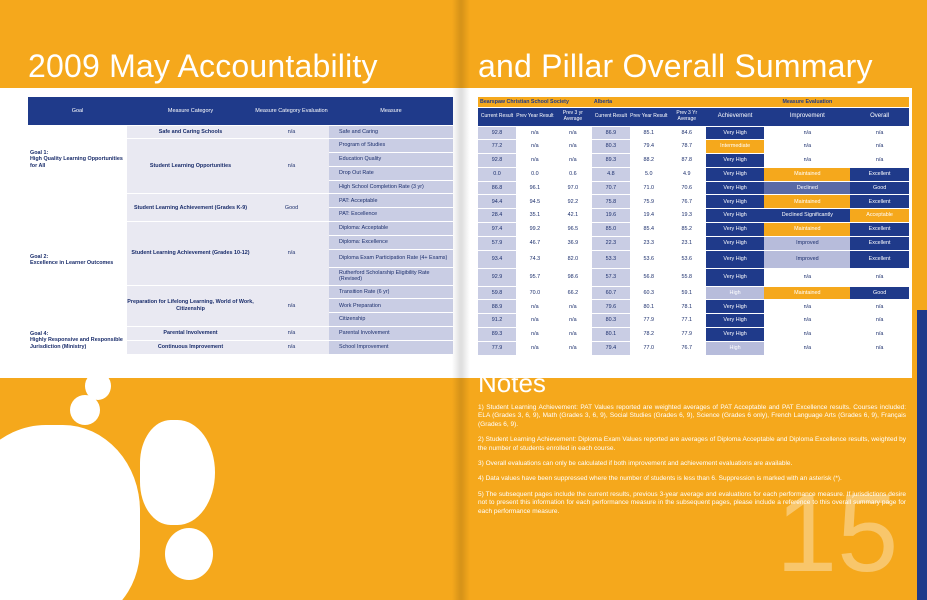  Describe the element at coordinates (648, 243) in the screenshot. I see `result-cell: 23.3` at that location.